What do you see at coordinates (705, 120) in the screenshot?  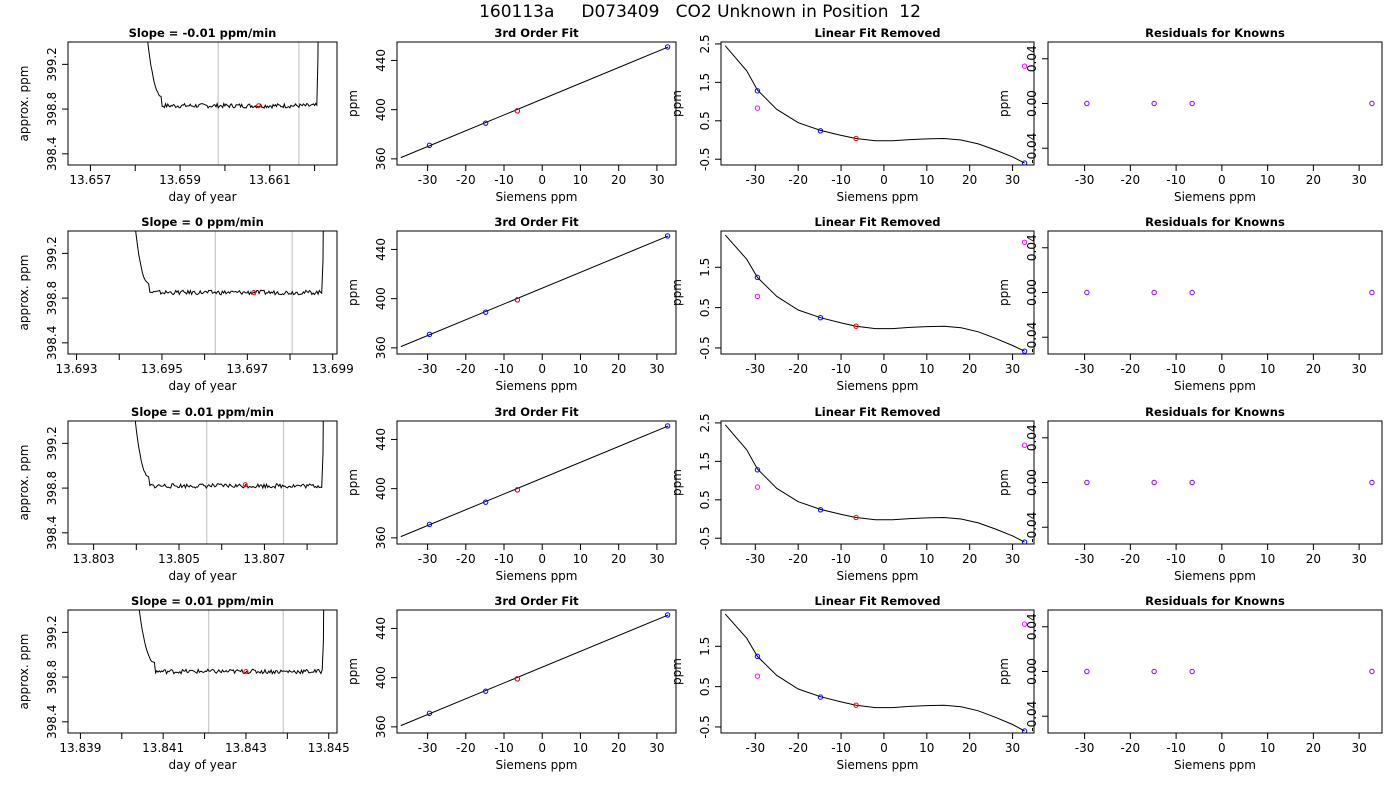 I see `y-tick-label: 0.5` at bounding box center [705, 120].